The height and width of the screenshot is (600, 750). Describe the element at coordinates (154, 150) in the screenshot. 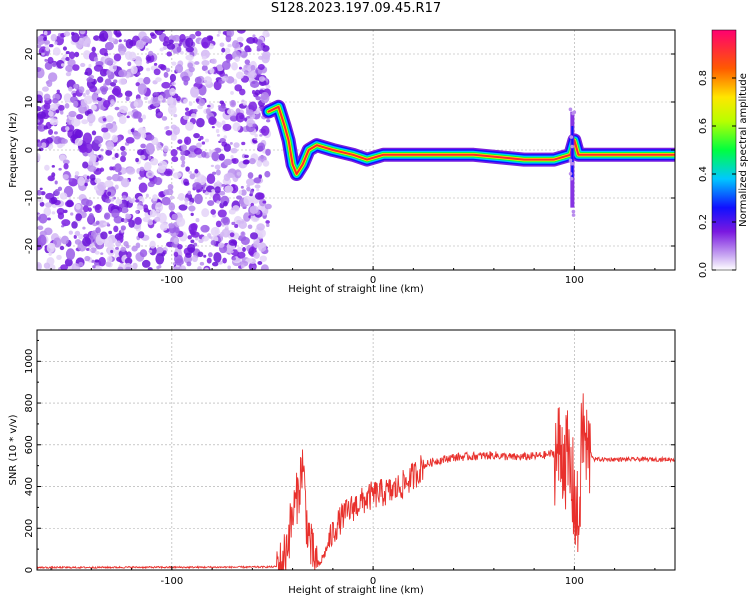

I see `spectrogram-noise-region` at that location.